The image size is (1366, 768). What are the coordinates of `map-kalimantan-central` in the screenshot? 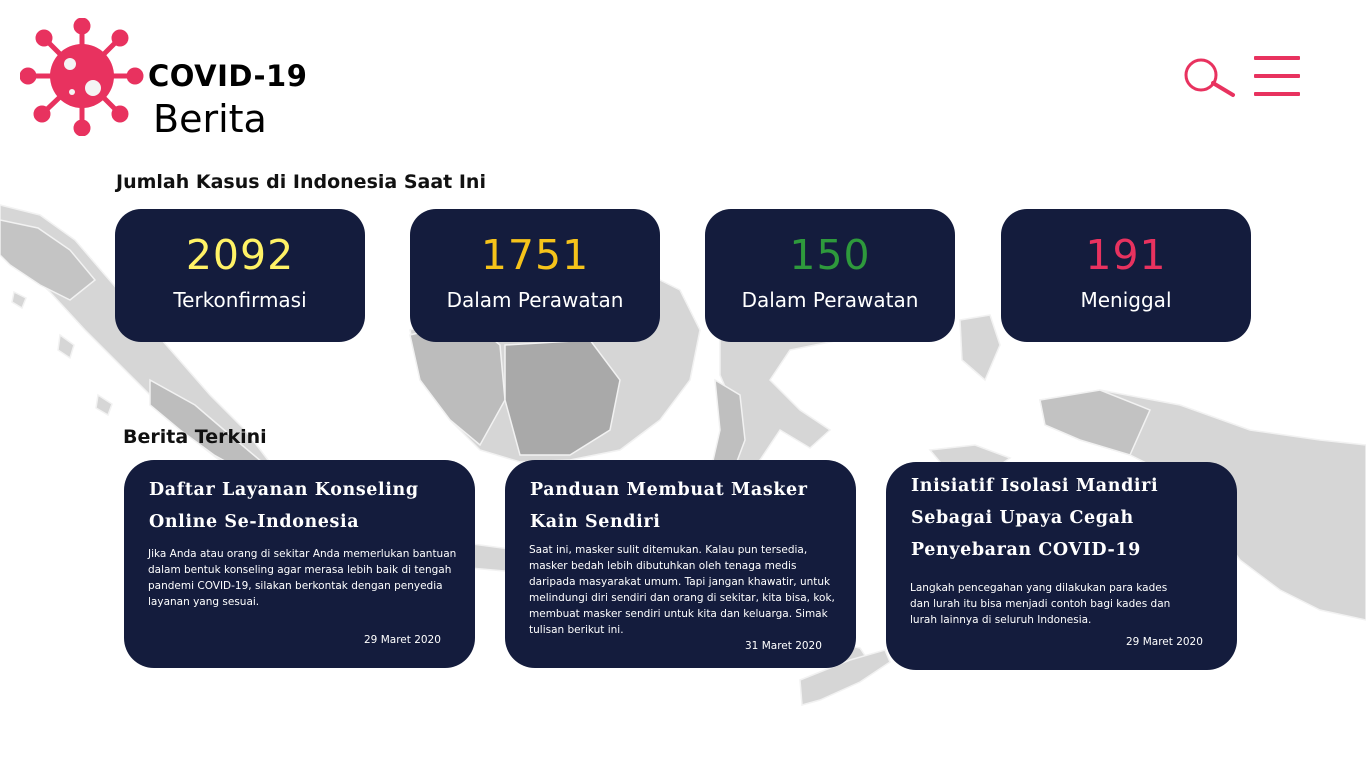 It's located at (562, 397).